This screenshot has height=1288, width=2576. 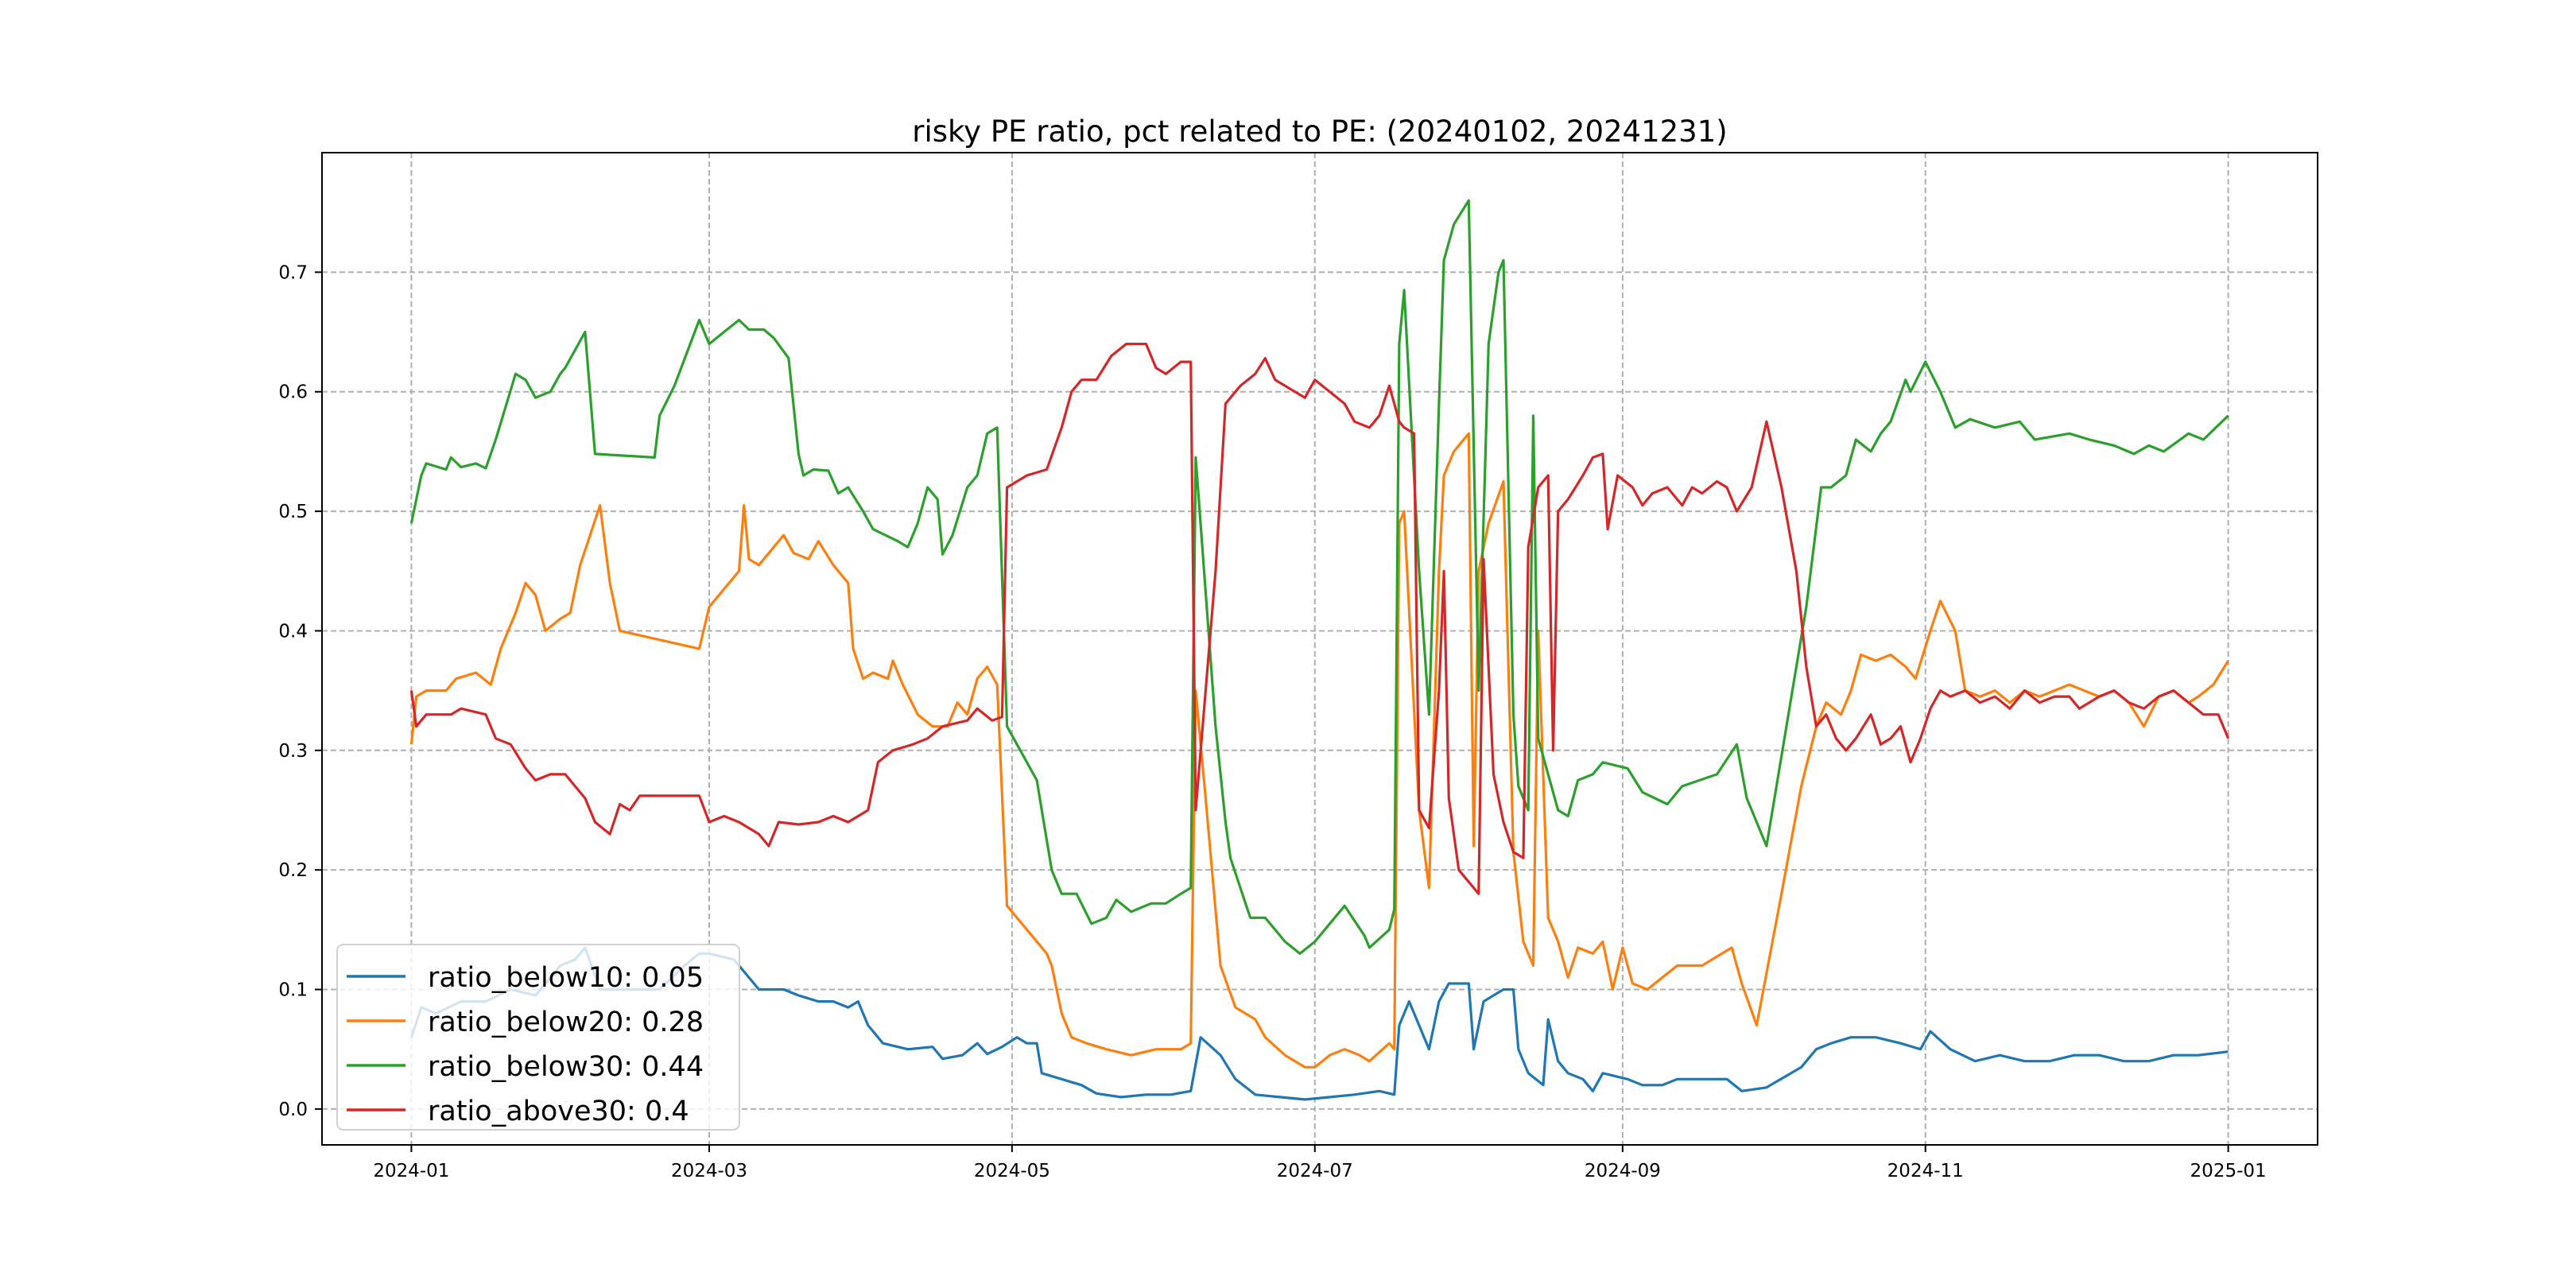 I want to click on y-tick-label: 0.0, so click(x=293, y=1110).